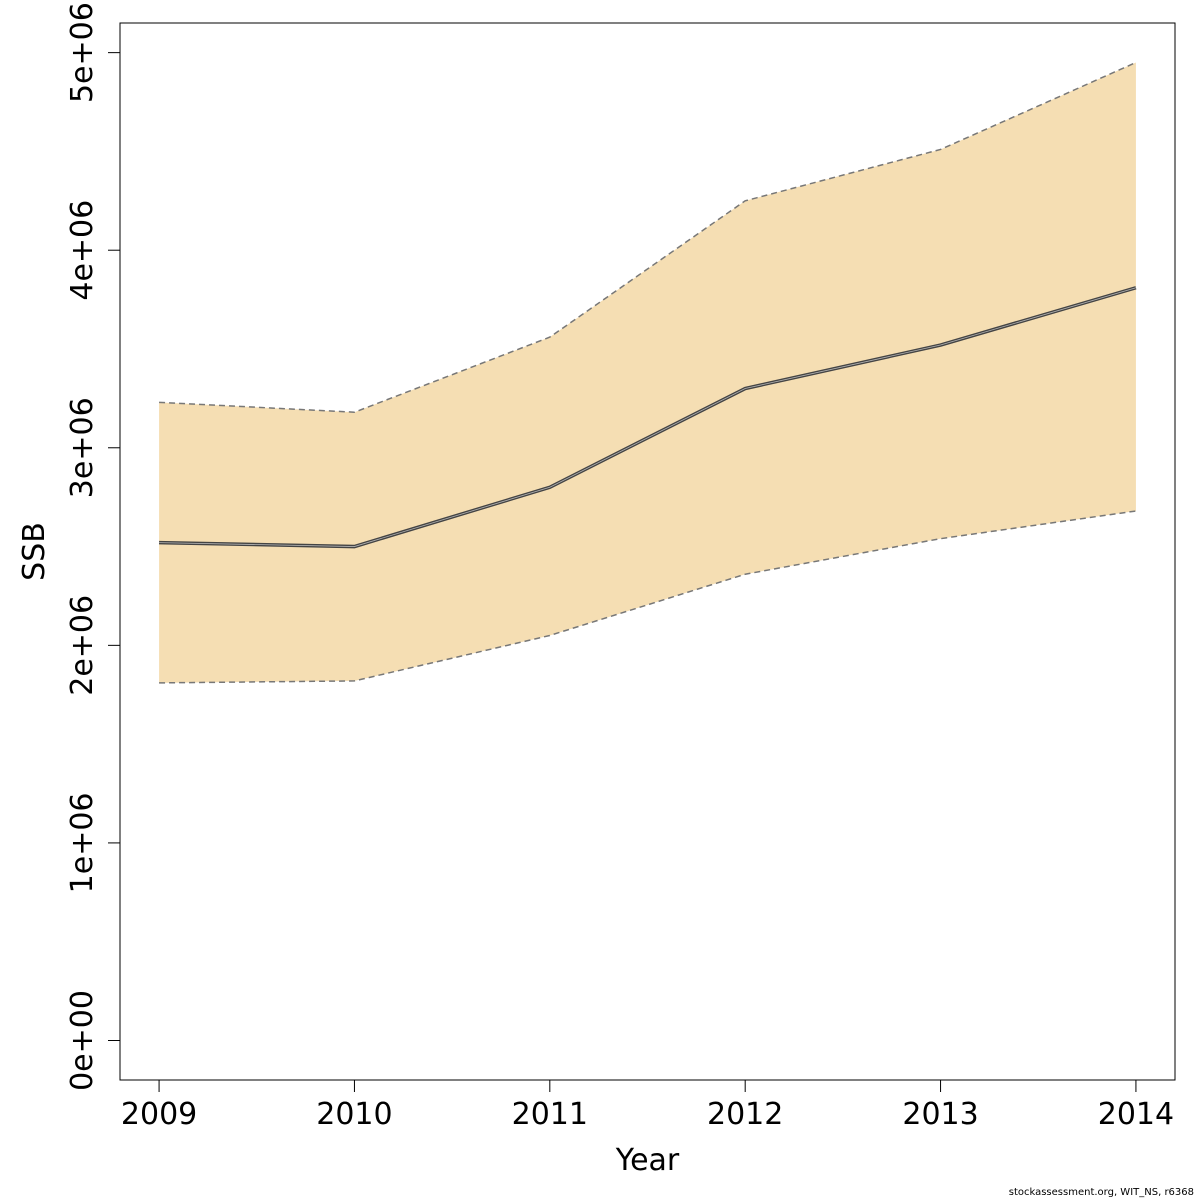 This screenshot has width=1200, height=1200. I want to click on footer-note: stockassessment.org, WIT_NS, r6368, so click(1101, 1192).